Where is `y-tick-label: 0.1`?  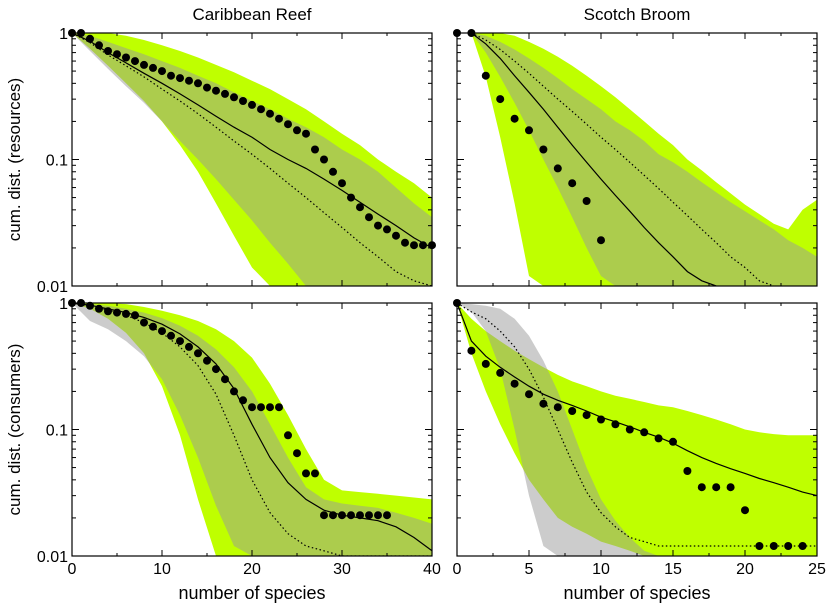 y-tick-label: 0.1 is located at coordinates (57, 431).